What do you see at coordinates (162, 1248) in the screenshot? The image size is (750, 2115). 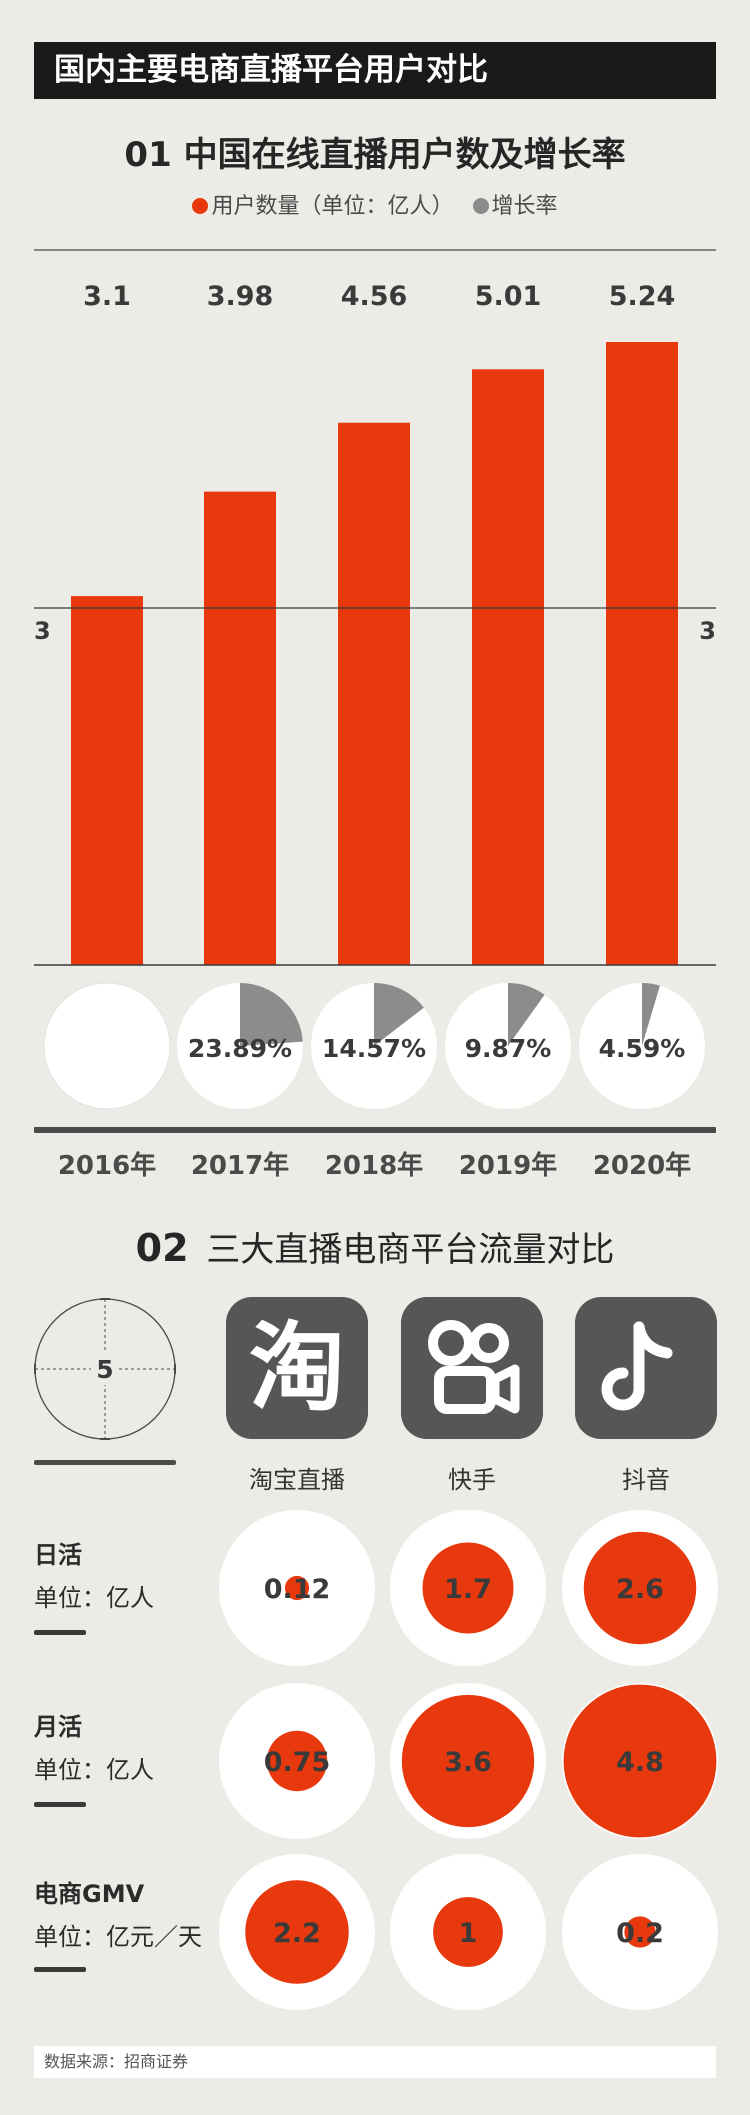 I see `chart2-title-number: 02` at bounding box center [162, 1248].